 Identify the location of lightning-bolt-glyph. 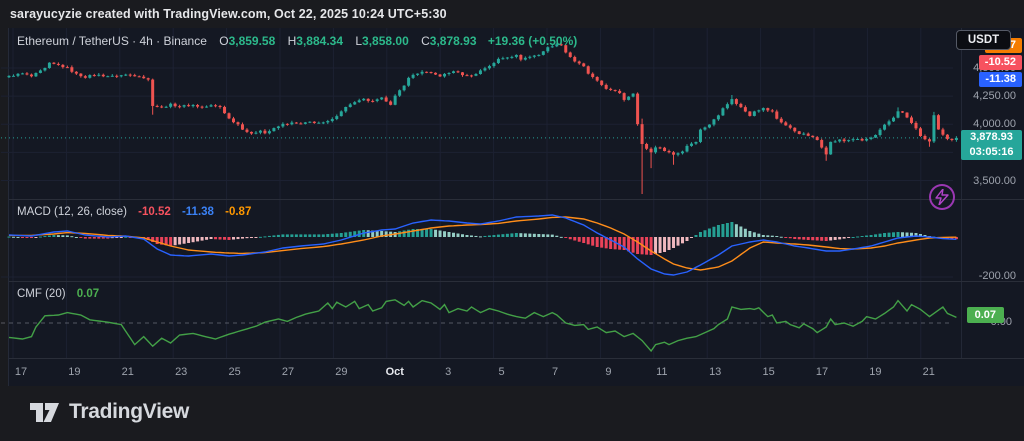
(942, 197).